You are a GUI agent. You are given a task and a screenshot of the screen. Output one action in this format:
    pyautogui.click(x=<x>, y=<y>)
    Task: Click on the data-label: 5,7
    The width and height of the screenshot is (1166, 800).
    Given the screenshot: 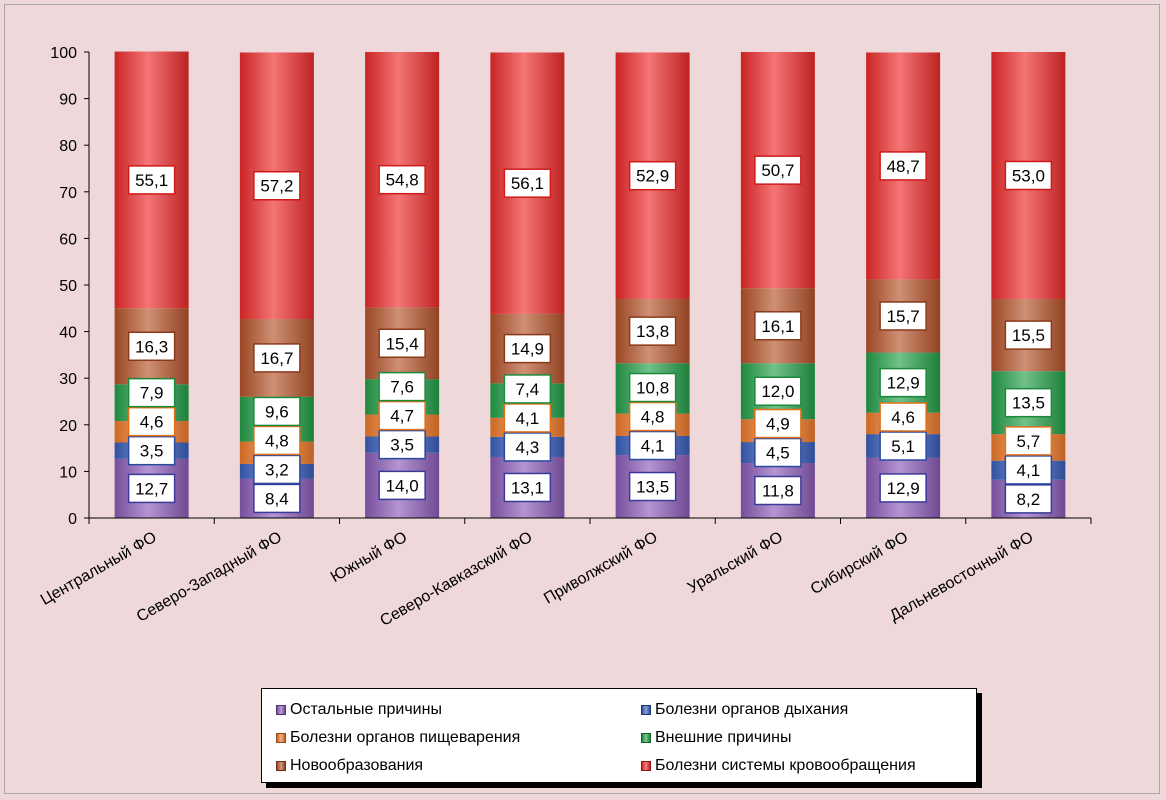 What is the action you would take?
    pyautogui.click(x=1029, y=441)
    